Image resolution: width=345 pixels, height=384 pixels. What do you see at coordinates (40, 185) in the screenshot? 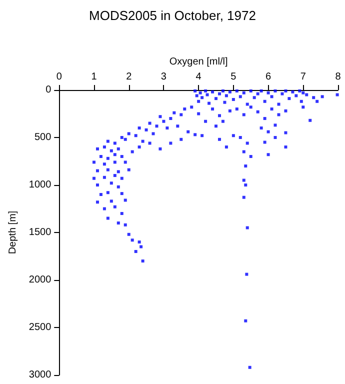
I see `y-tick-label: 1000` at bounding box center [40, 185].